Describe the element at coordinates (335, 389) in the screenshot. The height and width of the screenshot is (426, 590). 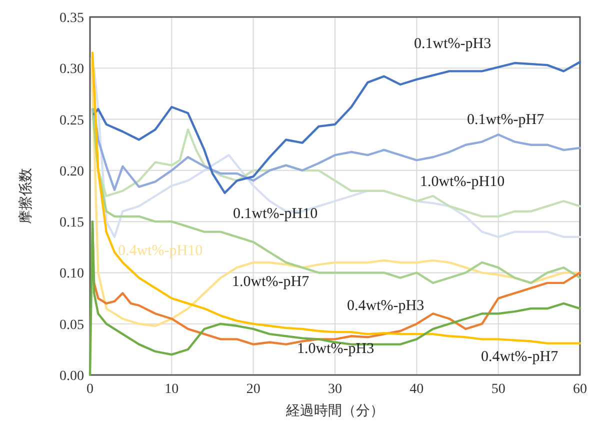
I see `x-tick-label: 30` at that location.